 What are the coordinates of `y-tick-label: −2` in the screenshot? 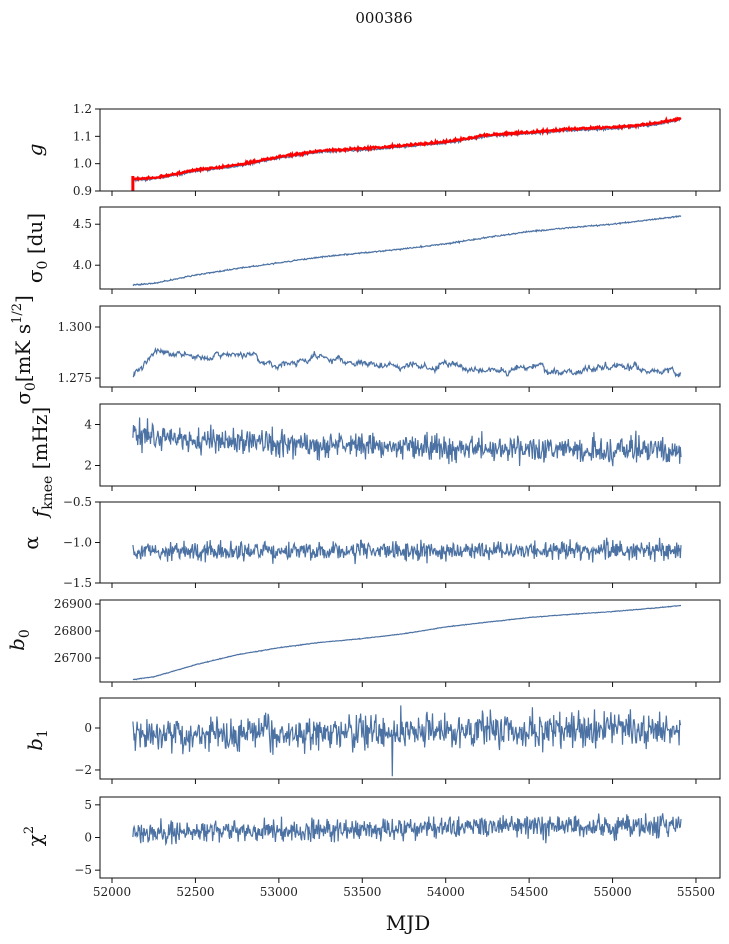 It's located at (83, 770).